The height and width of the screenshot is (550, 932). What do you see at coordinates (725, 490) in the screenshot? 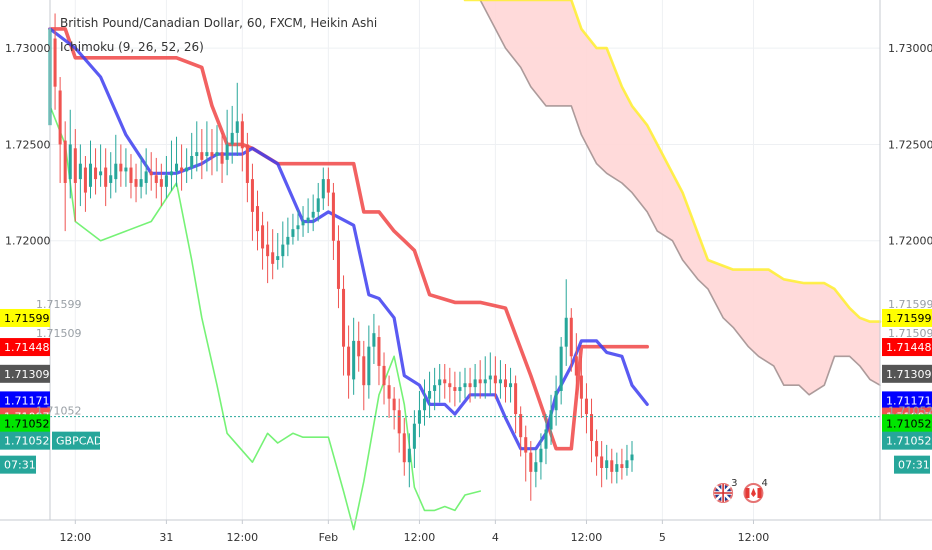
I see `uk-flag-icon: 3` at bounding box center [725, 490].